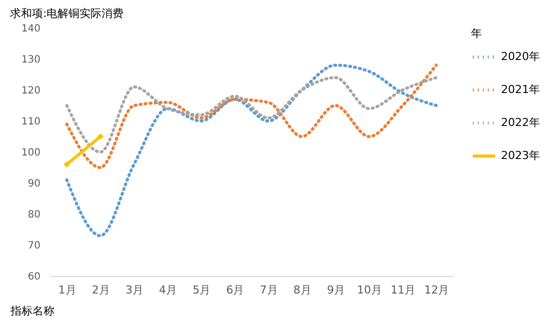  What do you see at coordinates (67, 290) in the screenshot?
I see `x-tick-label: 1月` at bounding box center [67, 290].